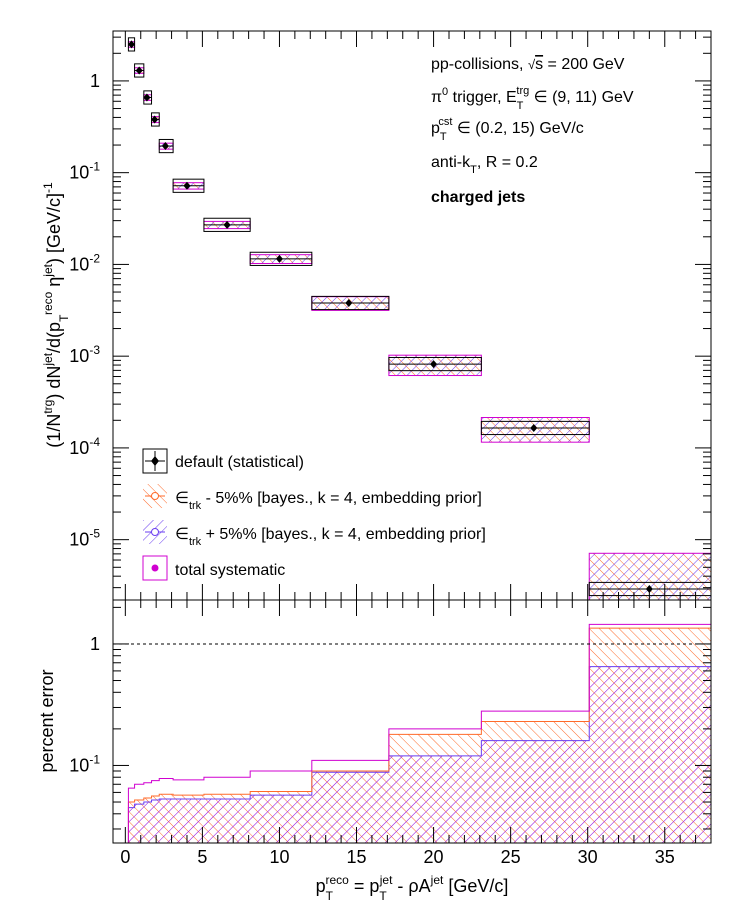  Describe the element at coordinates (356, 857) in the screenshot. I see `x-tick-label: 15` at that location.